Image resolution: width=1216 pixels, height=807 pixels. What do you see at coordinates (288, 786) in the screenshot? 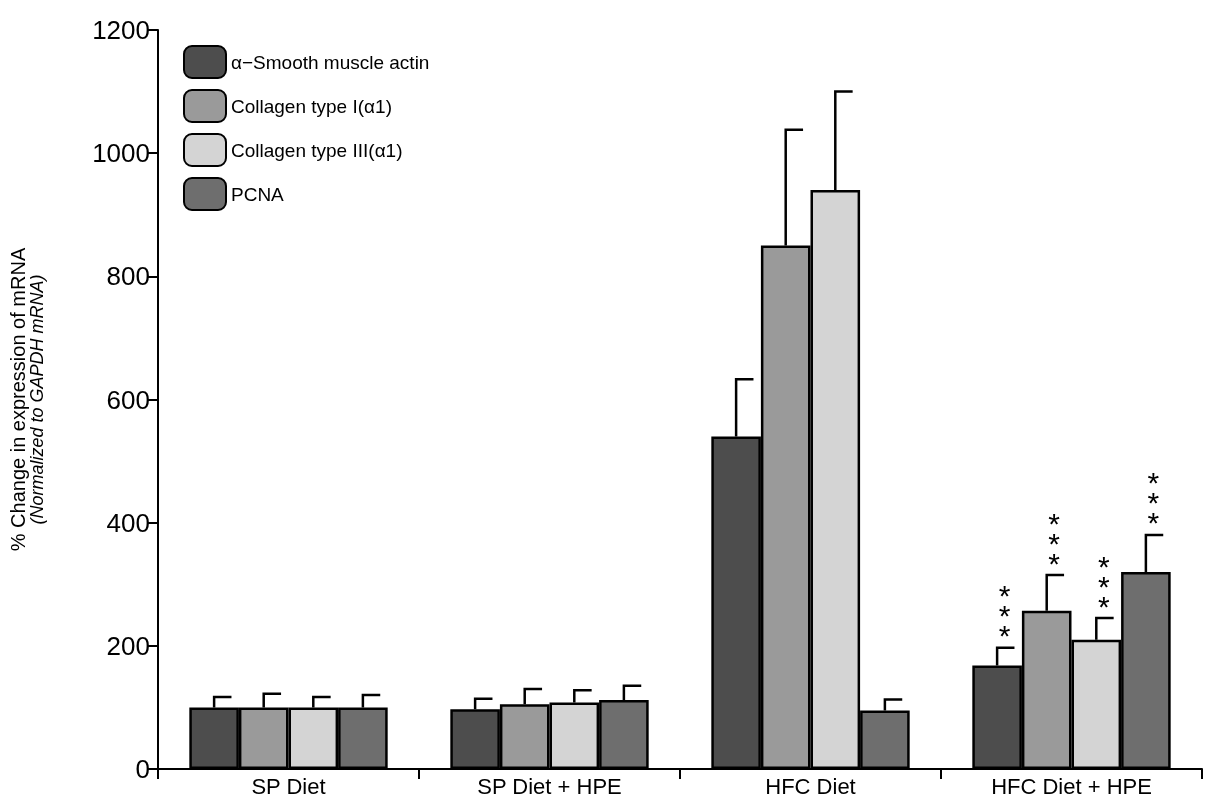
I see `x-tick-label: SP Diet` at bounding box center [288, 786].